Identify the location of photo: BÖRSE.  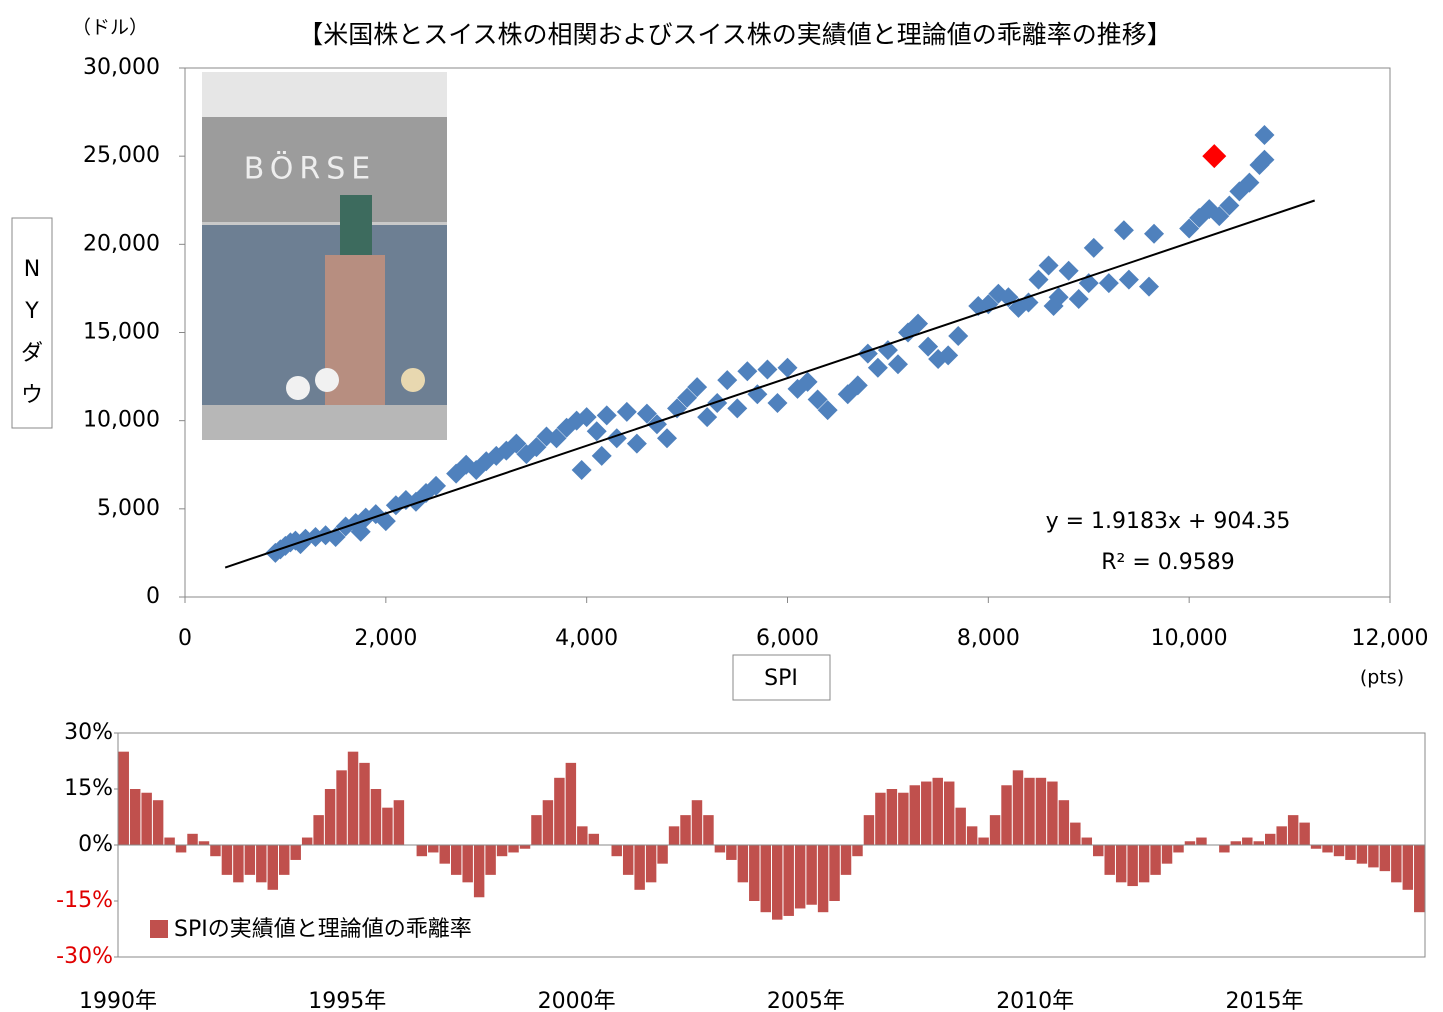
(324, 256).